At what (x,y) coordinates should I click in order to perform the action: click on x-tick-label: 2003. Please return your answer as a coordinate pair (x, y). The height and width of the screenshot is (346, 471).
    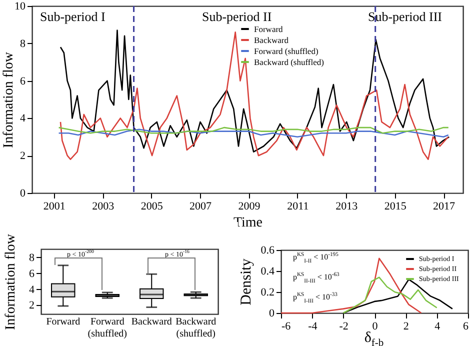
    Looking at the image, I should click on (103, 206).